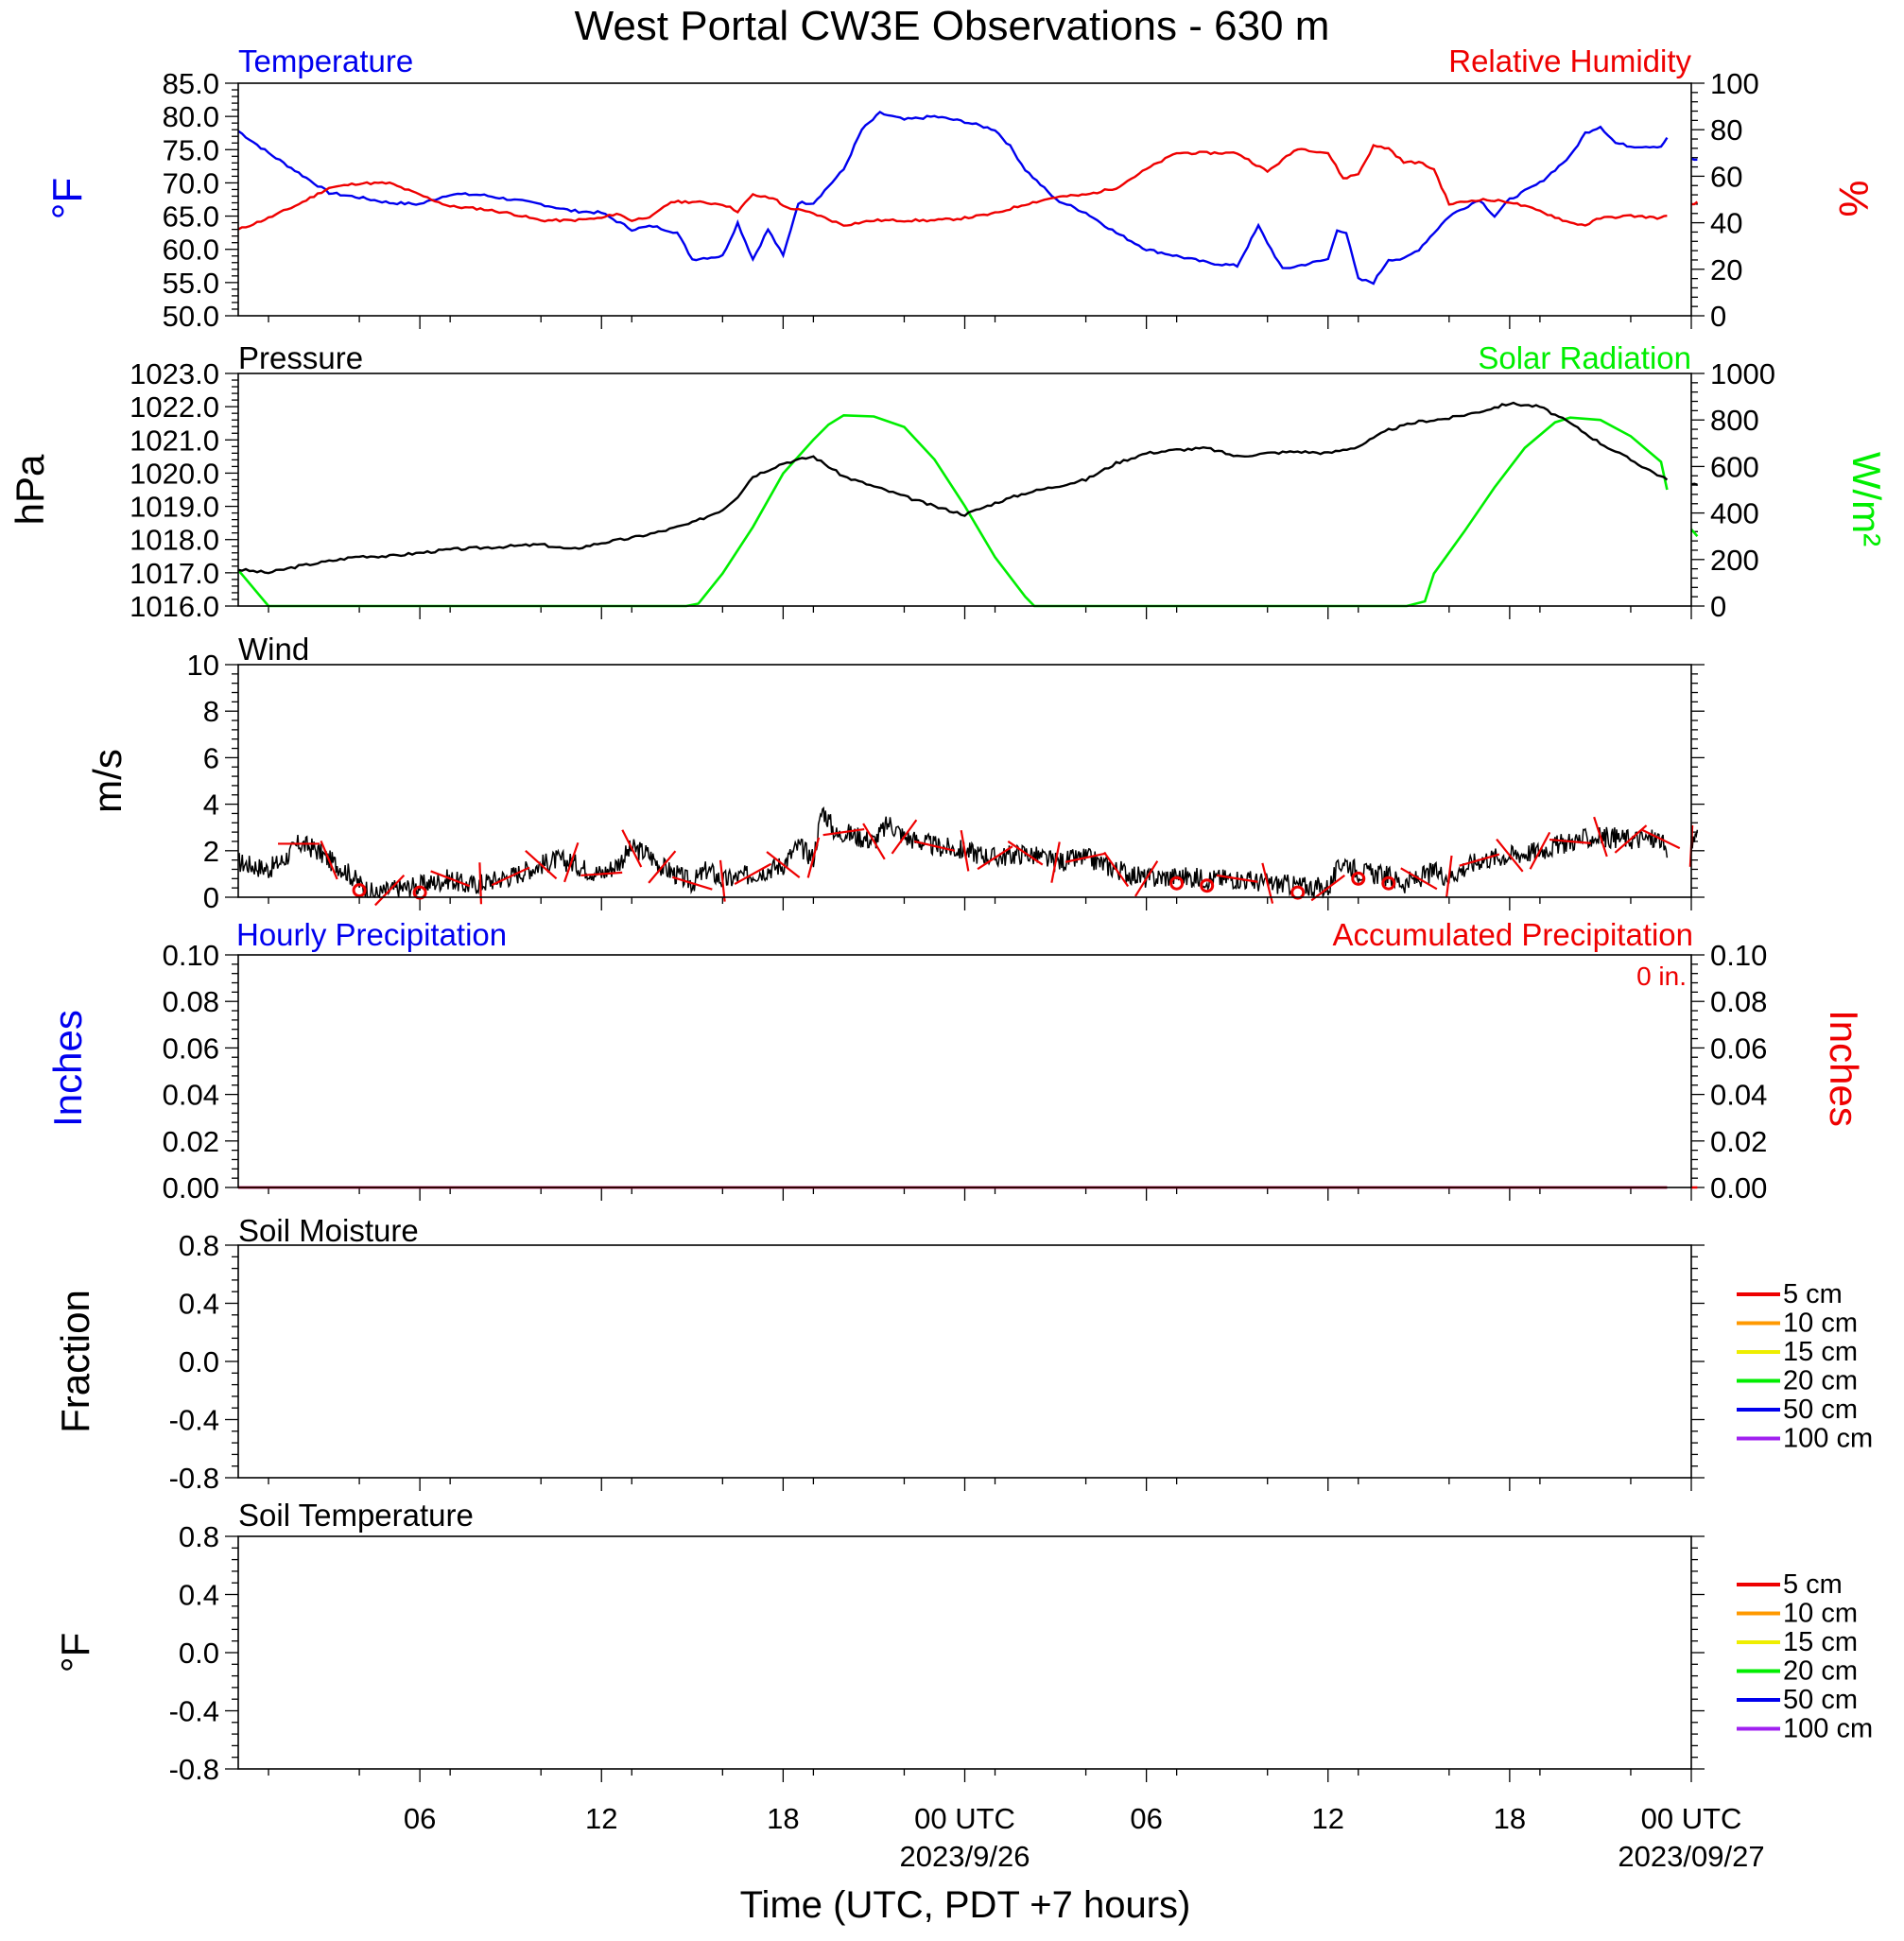 Image resolution: width=1904 pixels, height=1941 pixels. I want to click on pressure-title: Pressure, so click(301, 358).